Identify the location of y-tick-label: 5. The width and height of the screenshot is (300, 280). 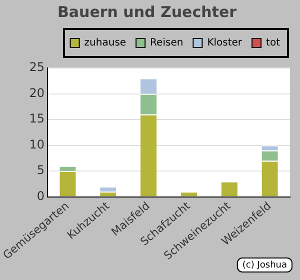
(40, 170).